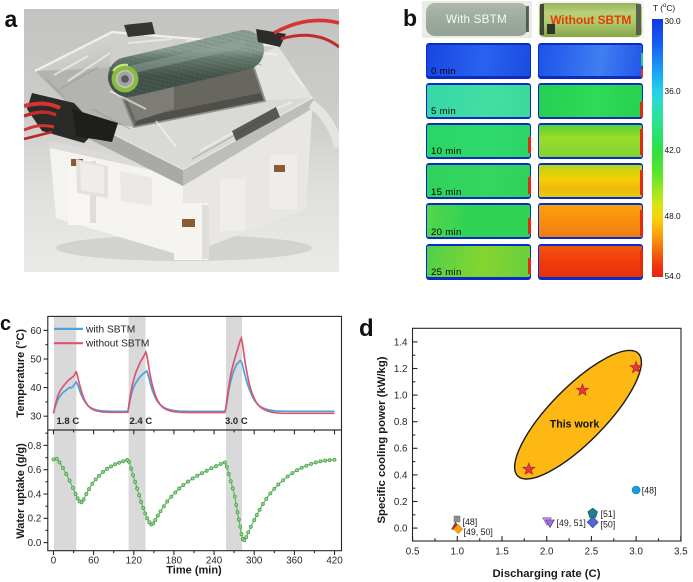  I want to click on svg-text: [49, 51], so click(571, 523).